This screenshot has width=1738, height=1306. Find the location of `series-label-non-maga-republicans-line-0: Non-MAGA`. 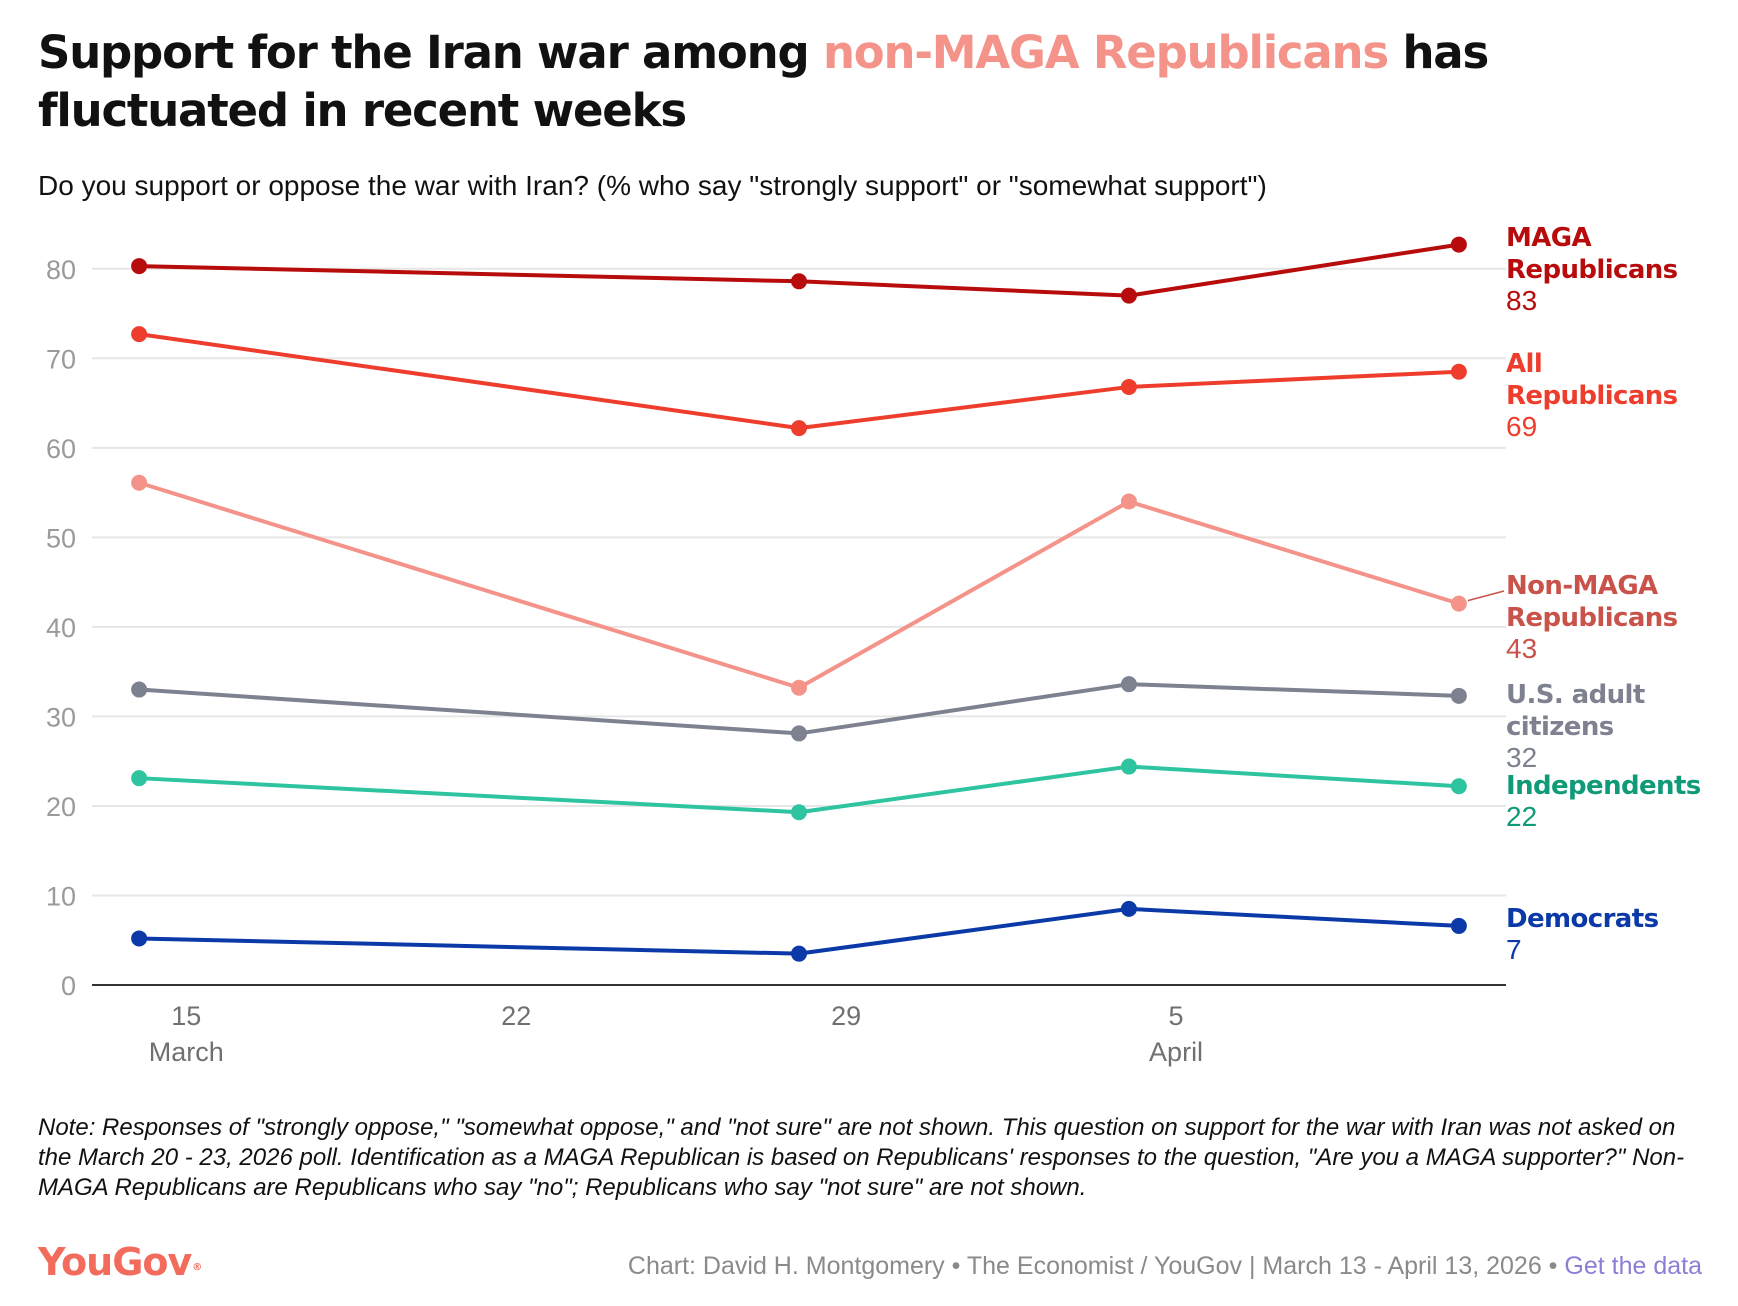

series-label-non-maga-republicans-line-0: Non-MAGA is located at coordinates (1582, 586).